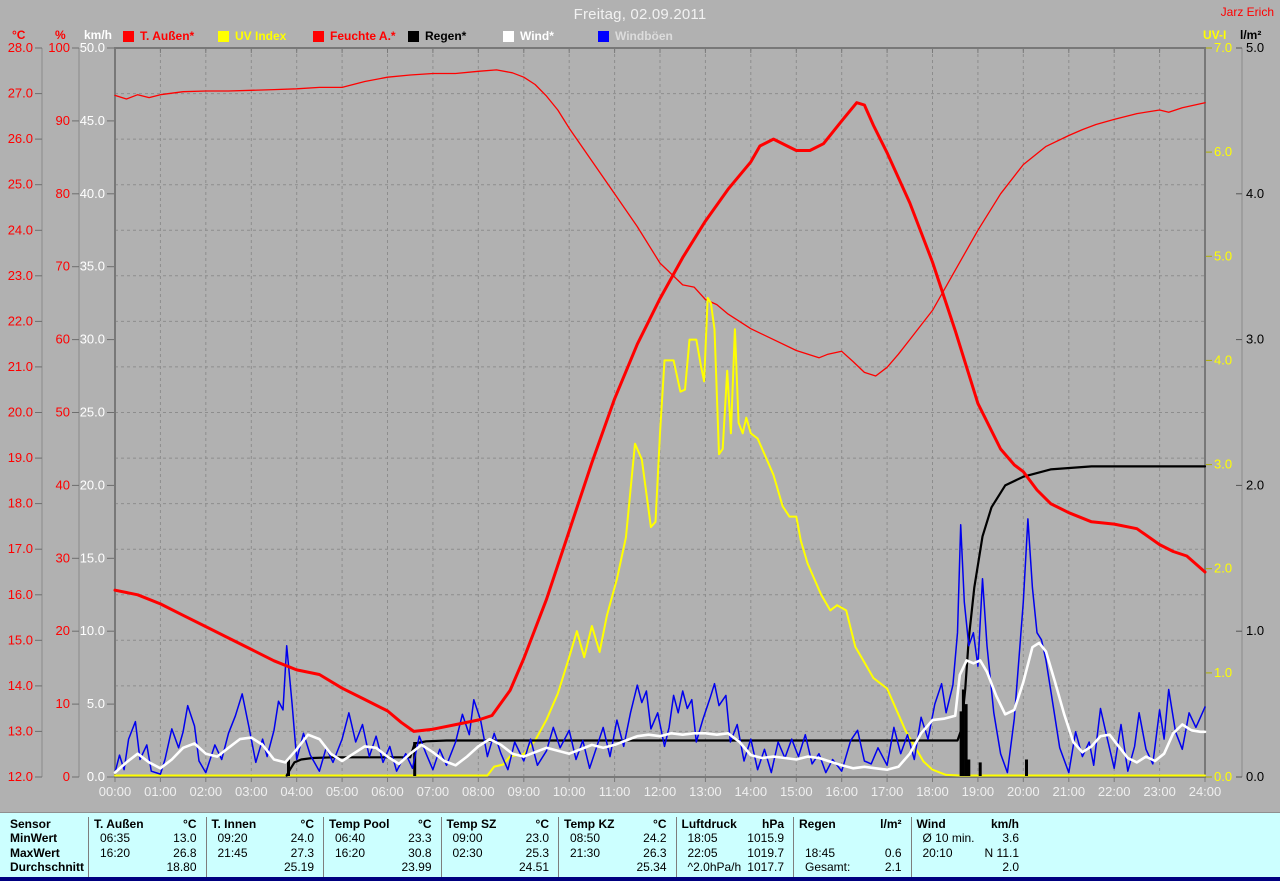 The image size is (1280, 881). I want to click on axis-label-uv: 1.0, so click(1223, 672).